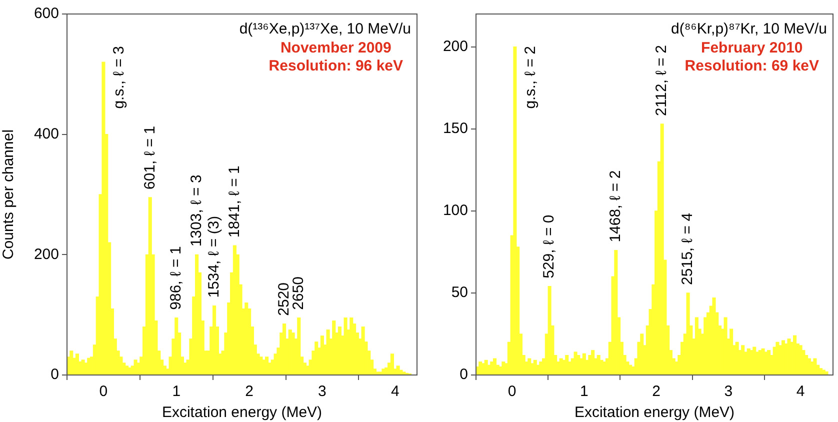 The image size is (838, 422). I want to click on annotation: g.s., ℓ = 3, so click(119, 77).